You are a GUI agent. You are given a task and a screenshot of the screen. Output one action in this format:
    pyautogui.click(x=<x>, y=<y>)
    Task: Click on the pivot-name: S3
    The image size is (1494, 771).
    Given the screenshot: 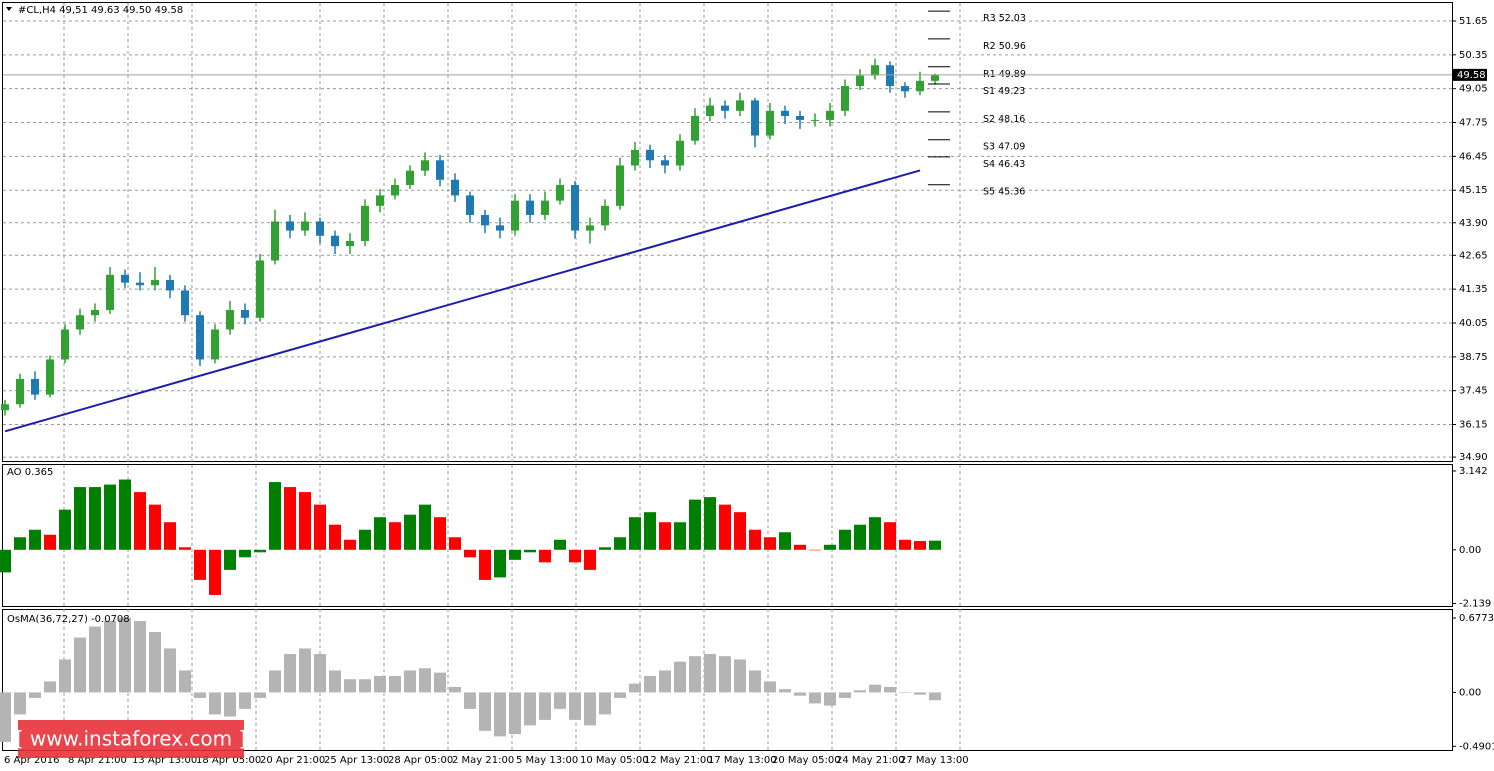 What is the action you would take?
    pyautogui.click(x=989, y=146)
    